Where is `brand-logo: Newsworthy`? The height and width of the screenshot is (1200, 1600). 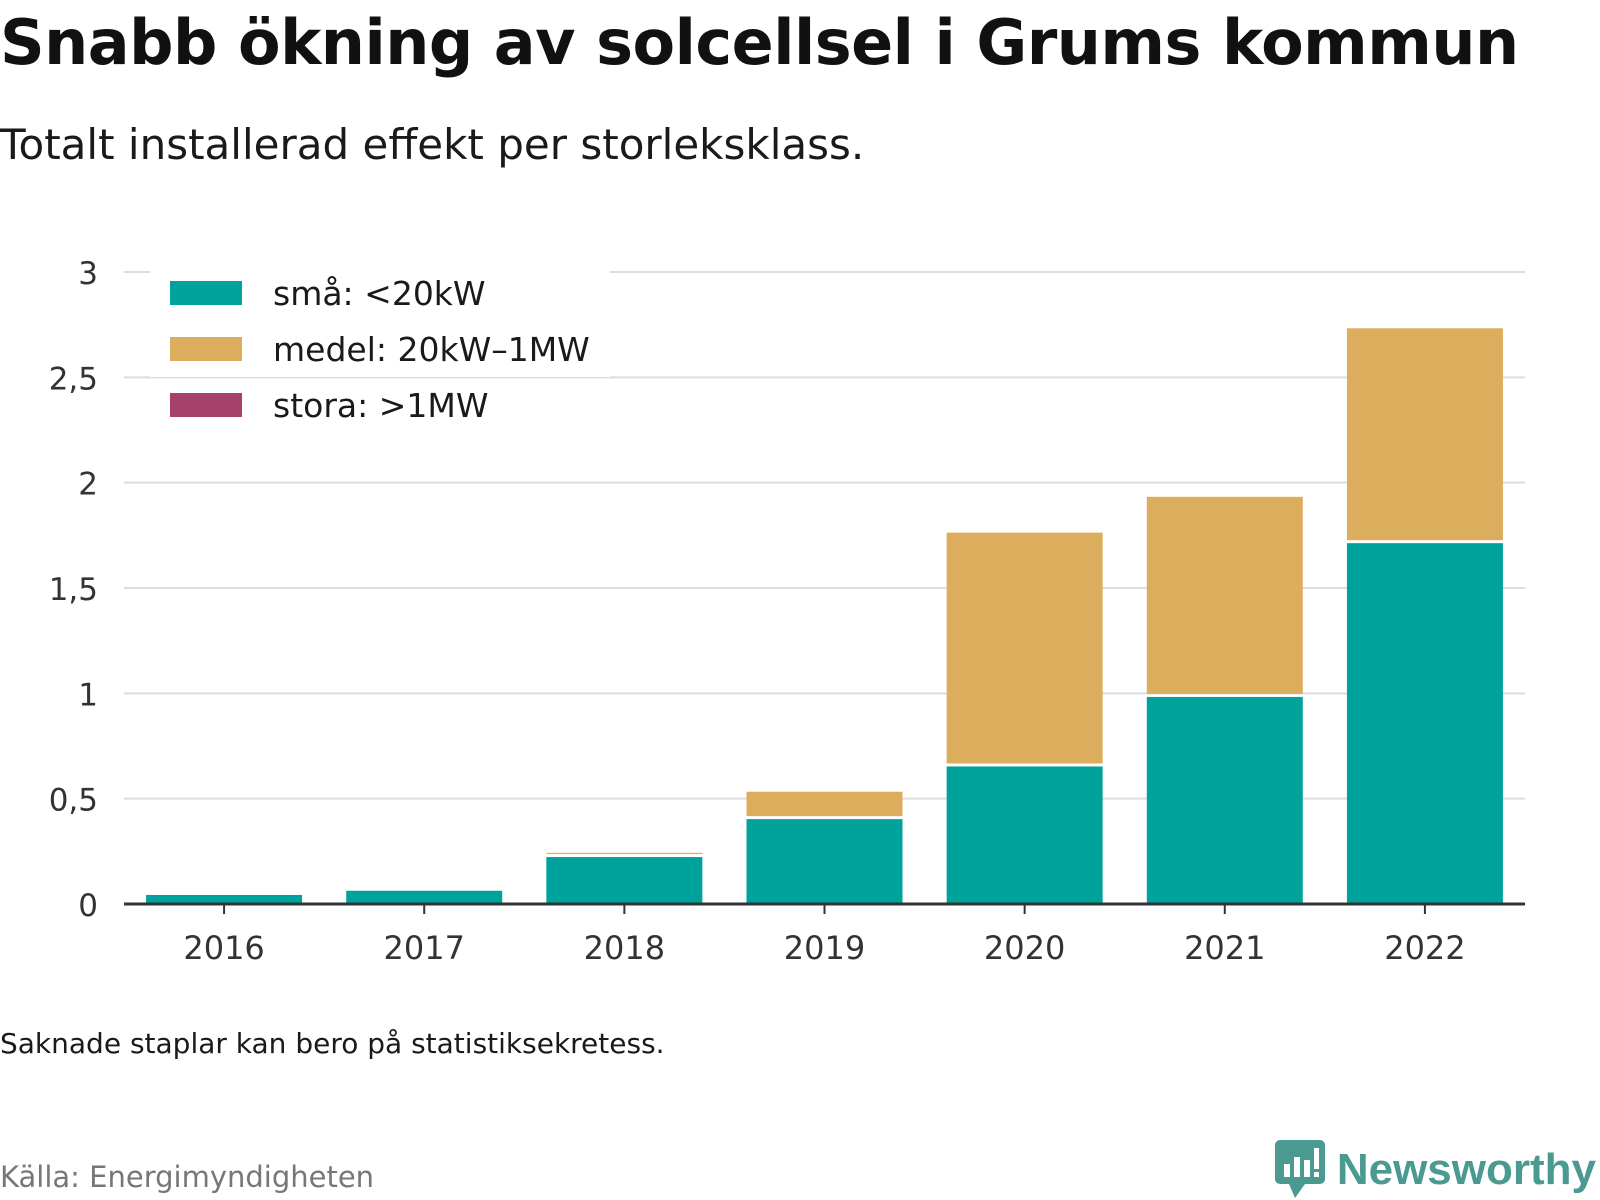 brand-logo: Newsworthy is located at coordinates (1435, 1170).